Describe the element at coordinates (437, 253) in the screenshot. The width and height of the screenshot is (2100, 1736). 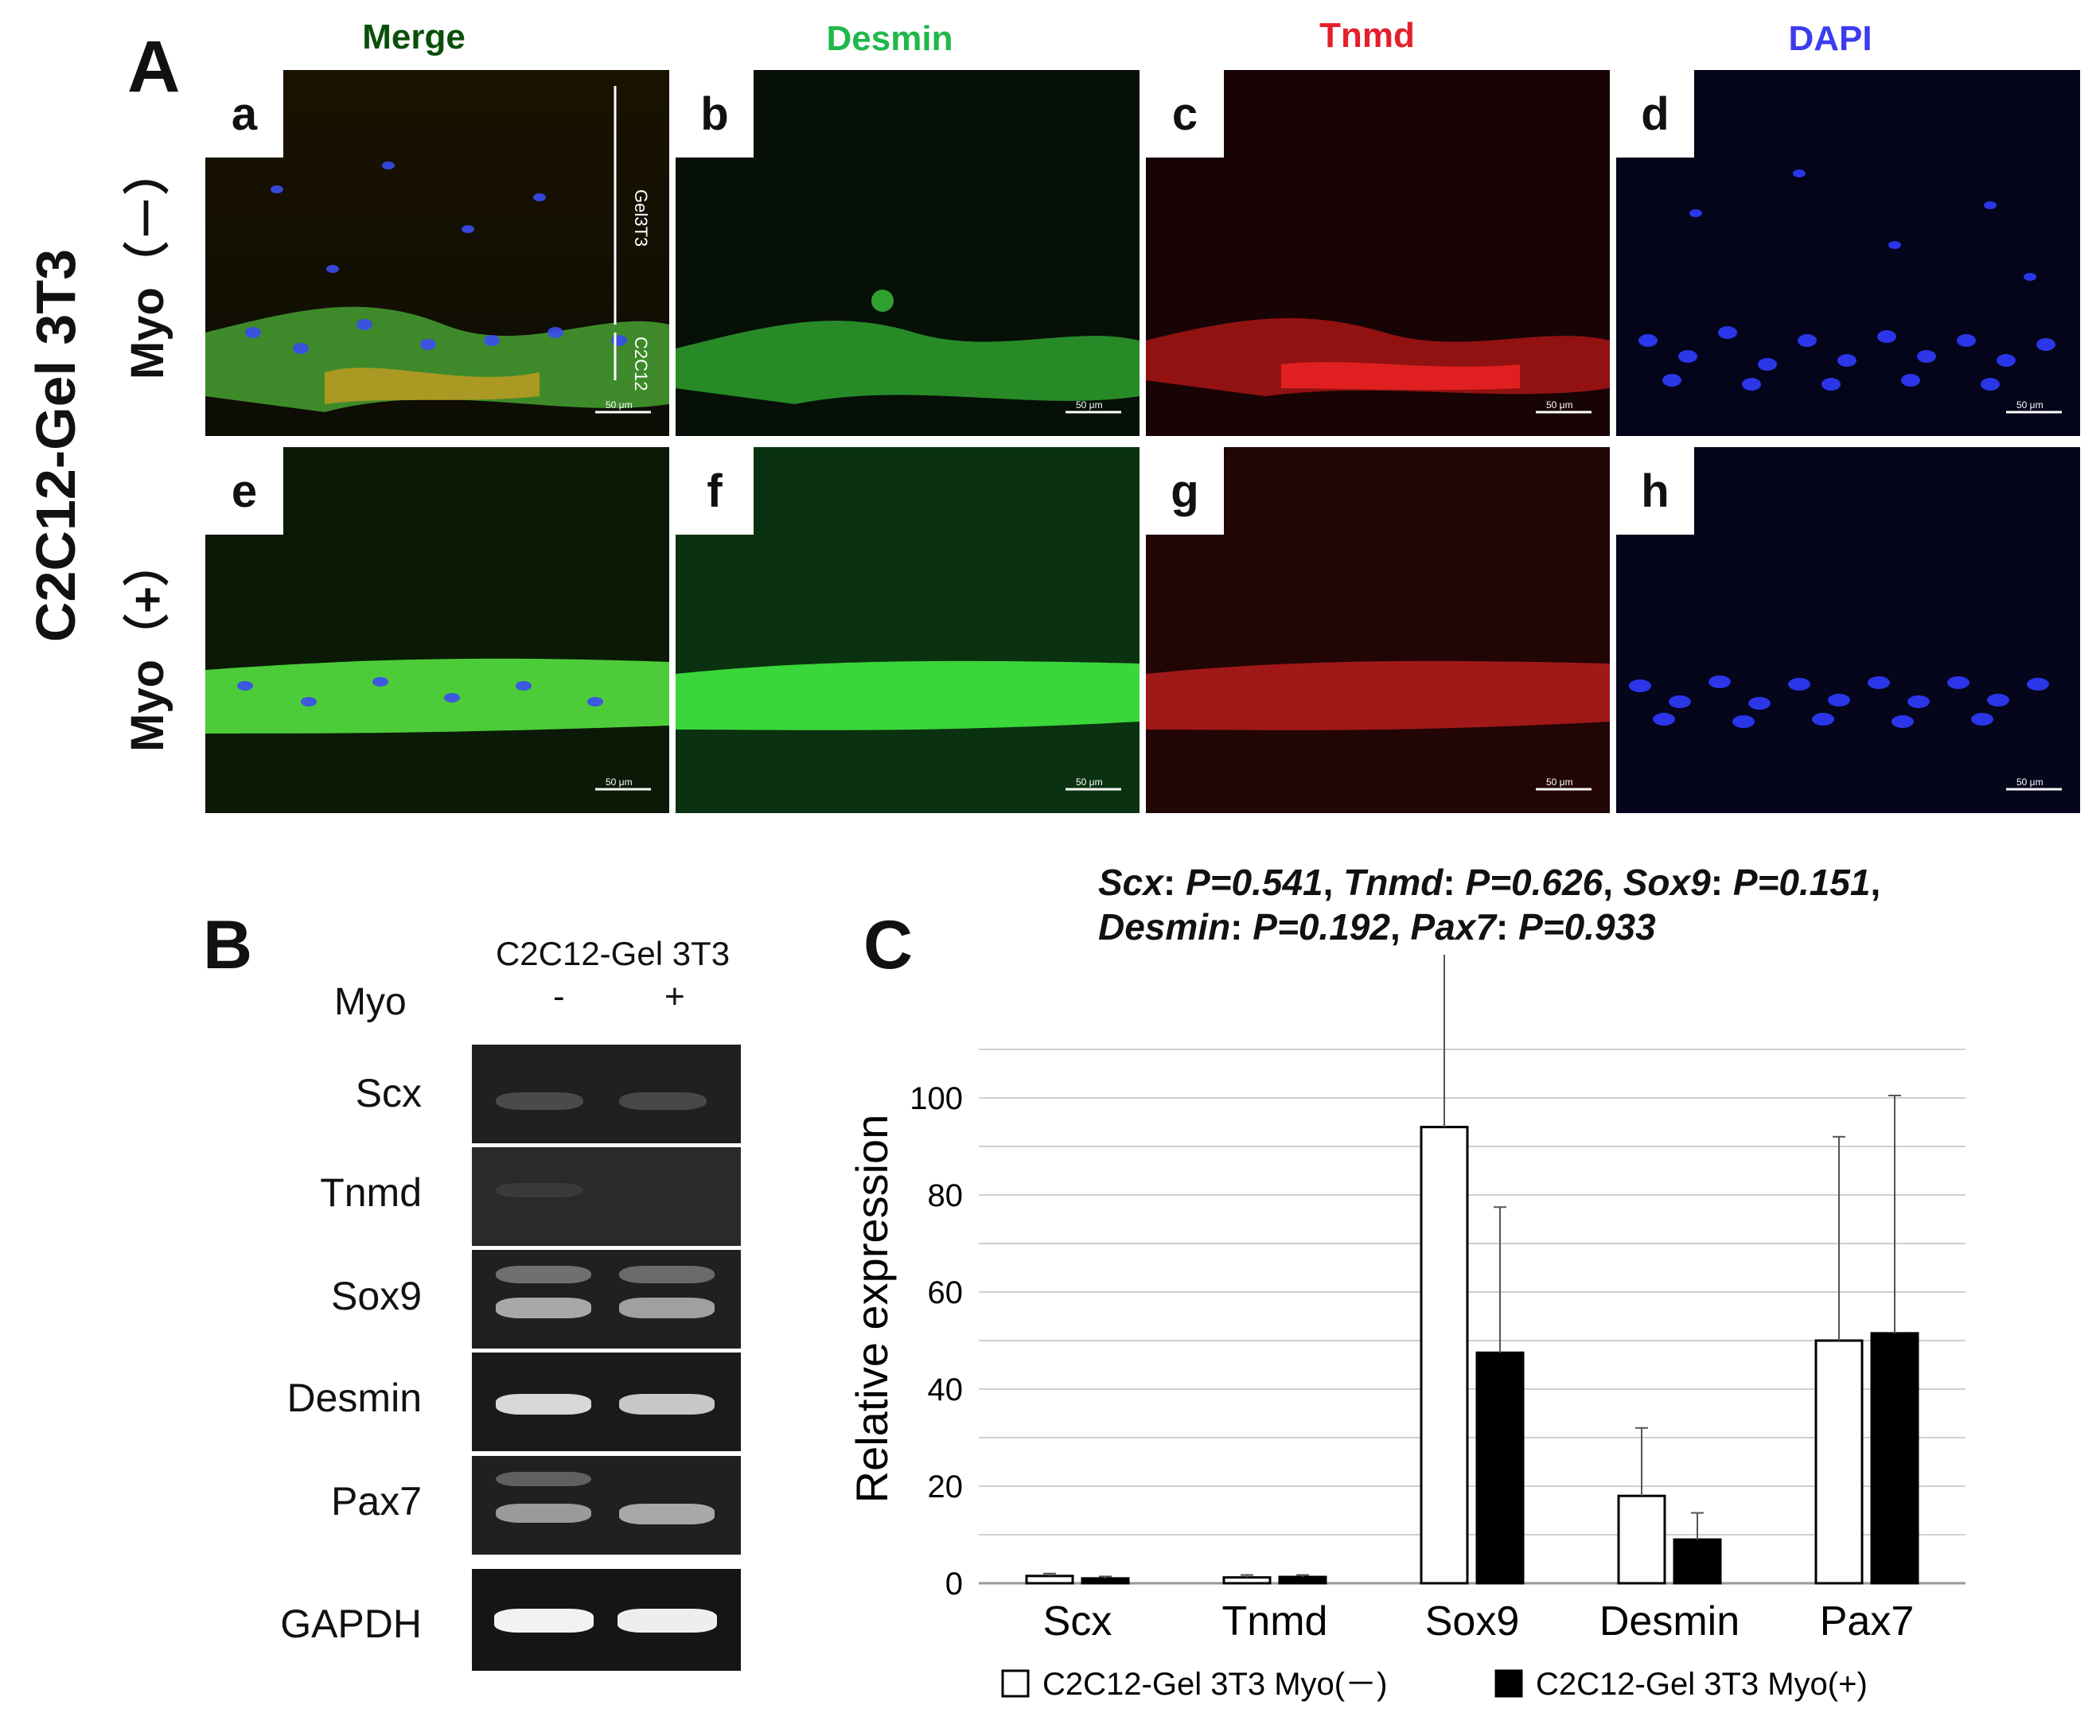
I see `micrograph-a-merge: Gel3T3 C2C12 50 μm a` at that location.